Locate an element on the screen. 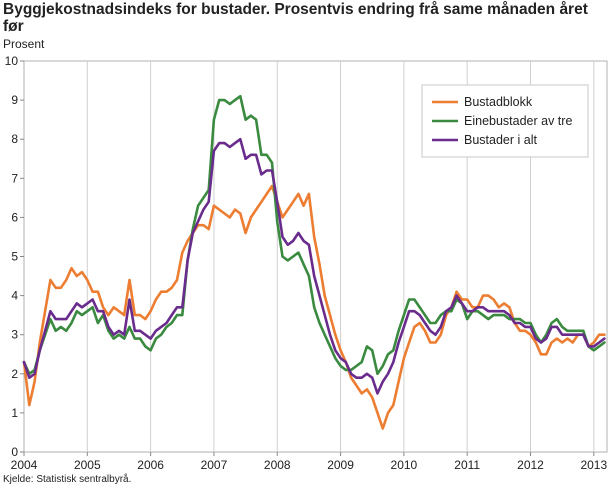 This screenshot has height=488, width=610. legend-label: Einebustader av tre is located at coordinates (518, 121).